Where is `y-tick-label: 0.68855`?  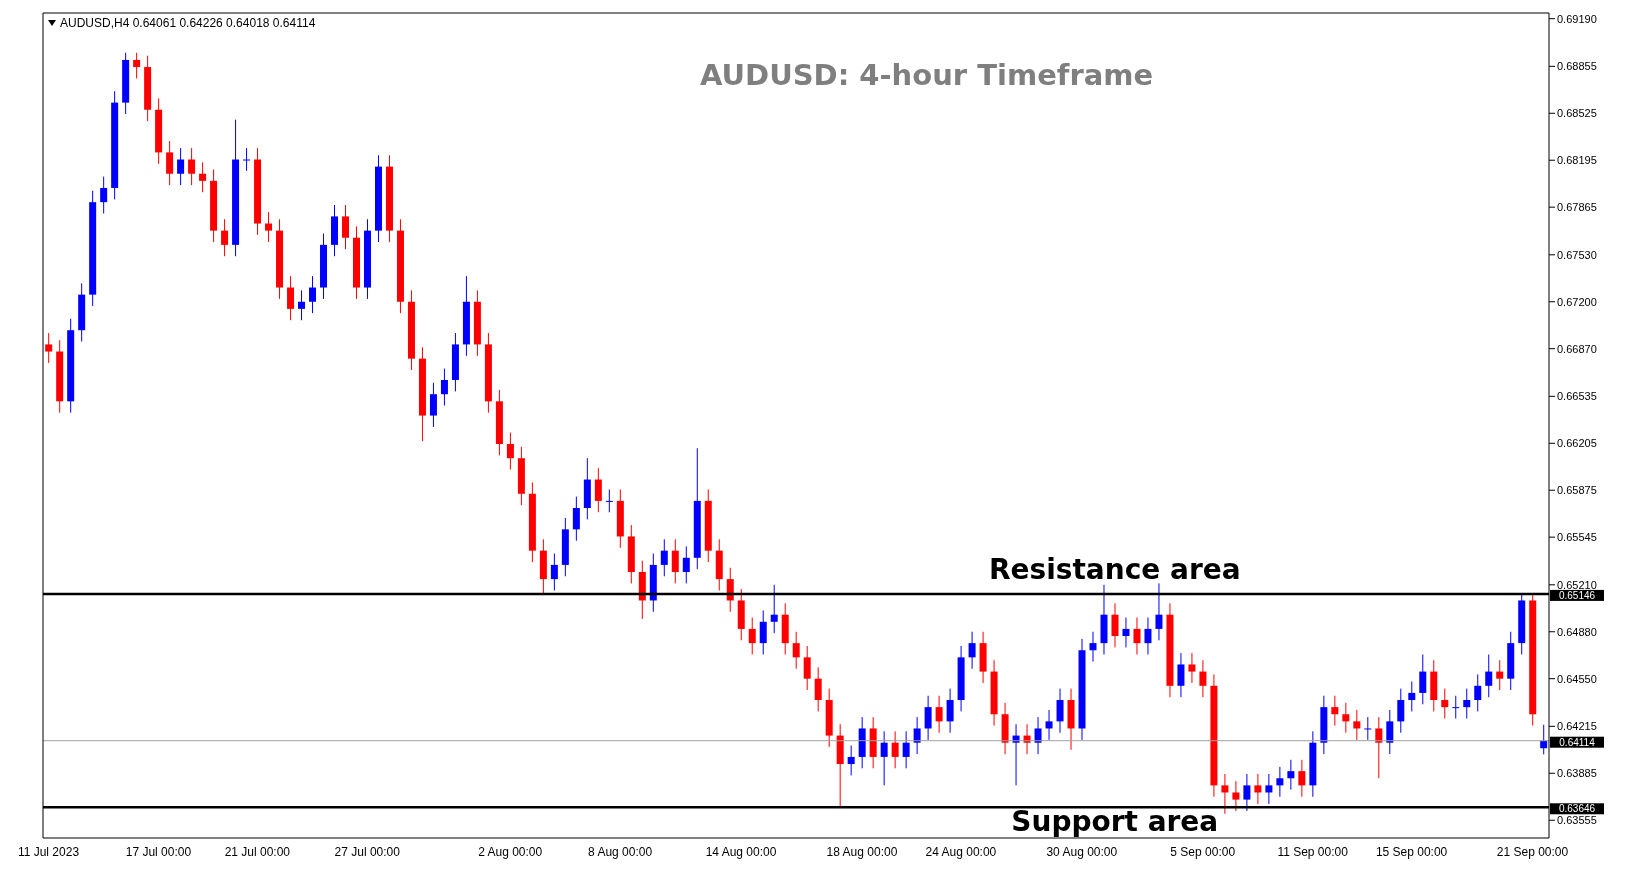
y-tick-label: 0.68855 is located at coordinates (1577, 66).